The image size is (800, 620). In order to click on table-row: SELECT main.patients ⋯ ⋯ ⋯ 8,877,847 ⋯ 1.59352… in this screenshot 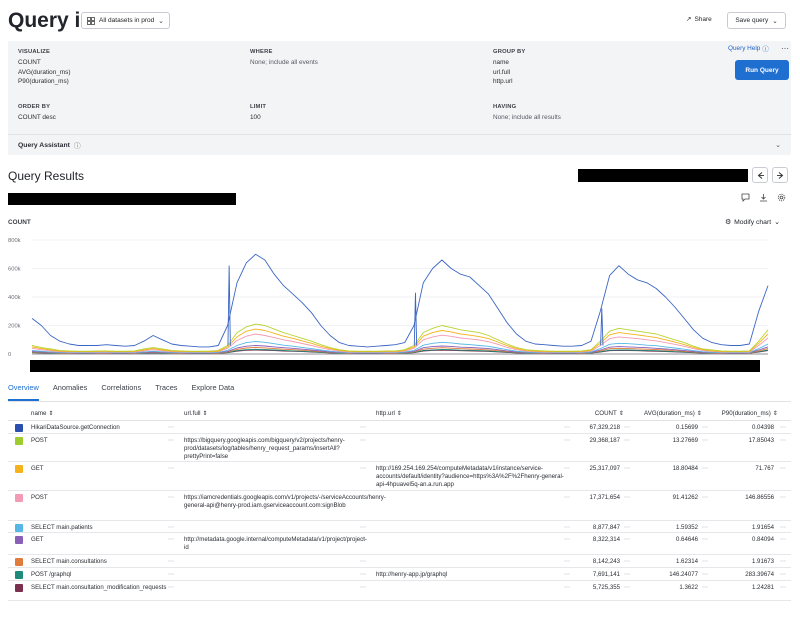, I will do `click(399, 527)`.